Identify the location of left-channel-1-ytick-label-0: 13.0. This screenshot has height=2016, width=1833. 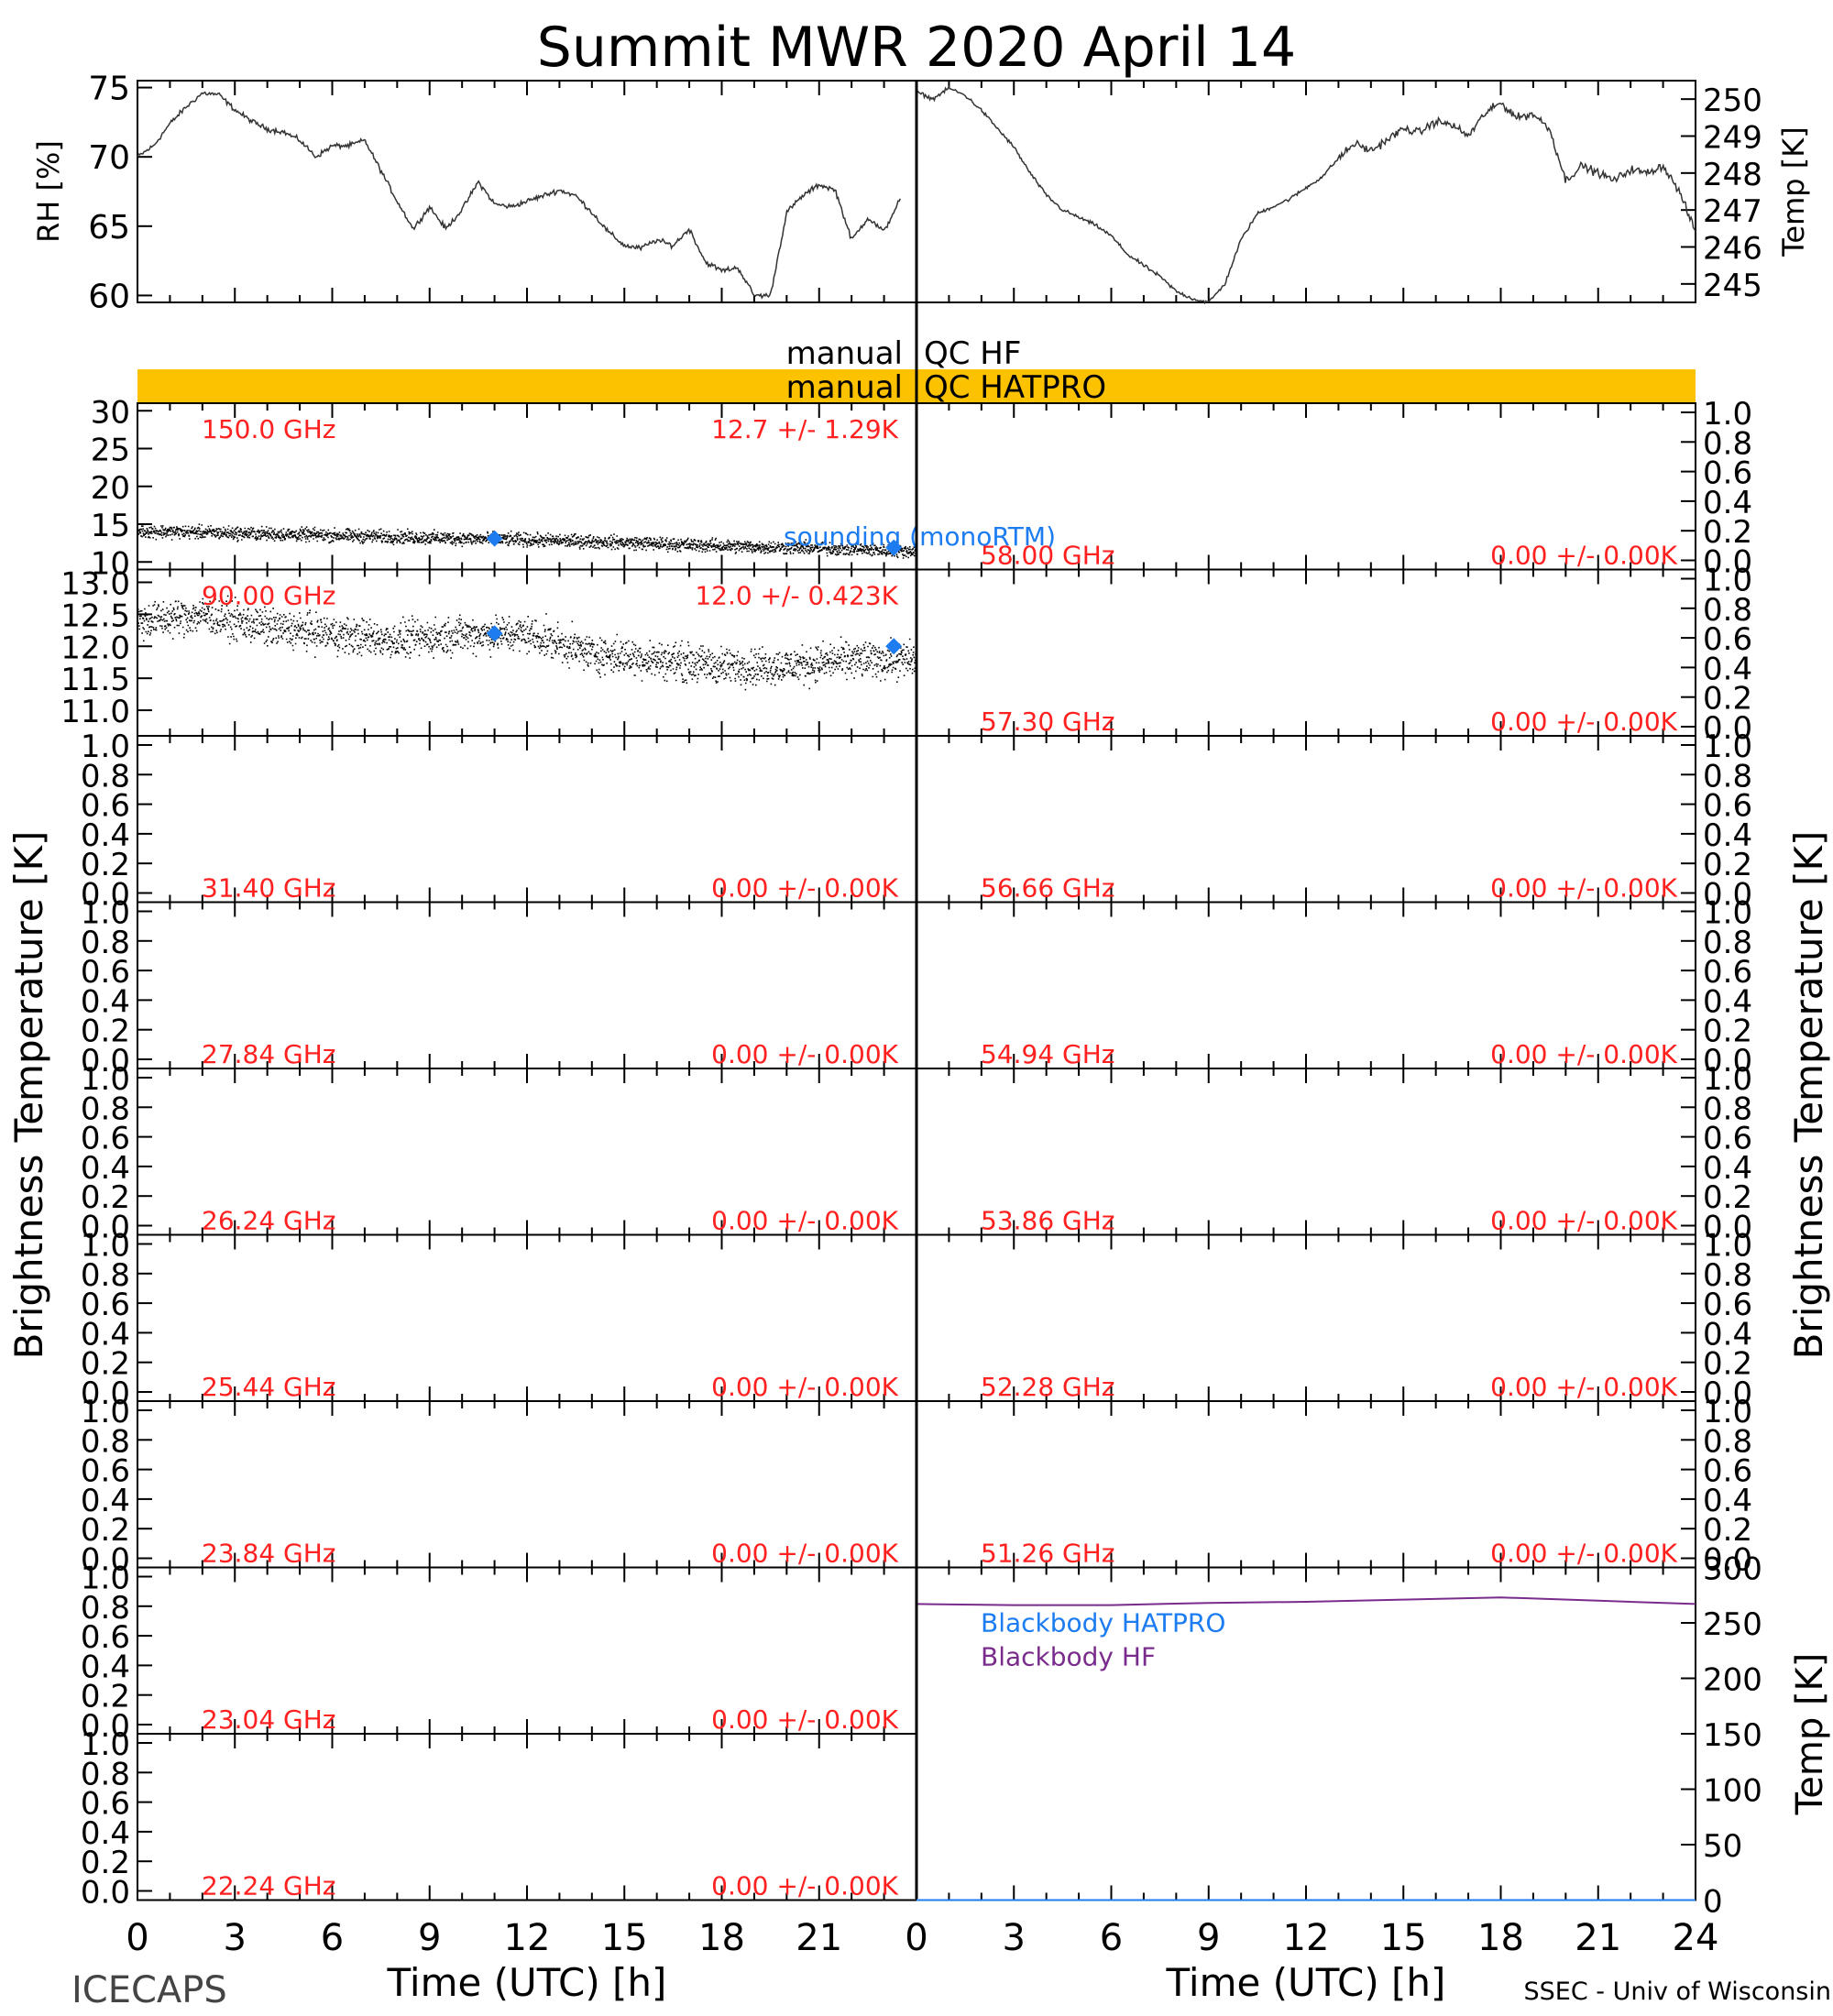
(95, 583).